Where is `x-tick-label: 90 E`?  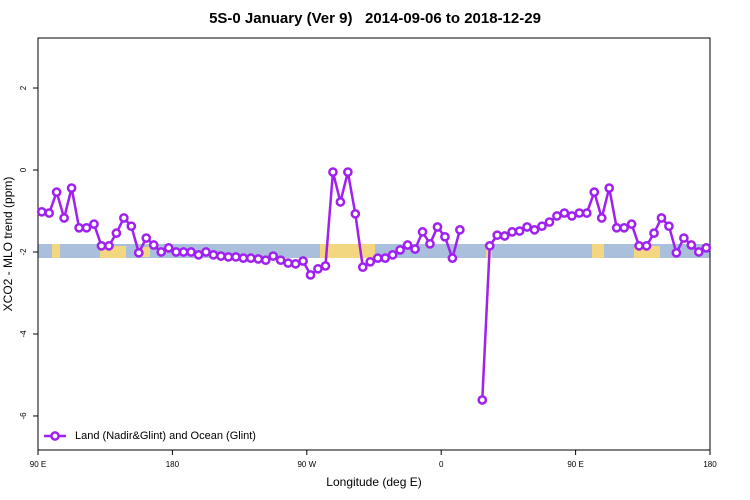 x-tick-label: 90 E is located at coordinates (38, 464).